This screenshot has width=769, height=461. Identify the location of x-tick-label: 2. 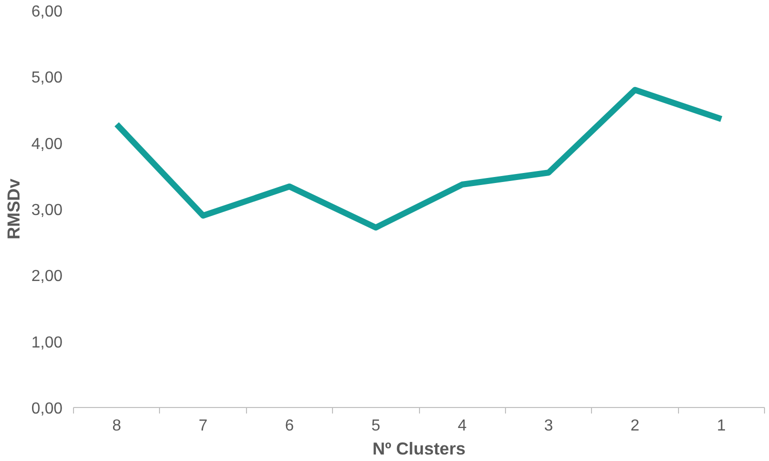
(635, 426).